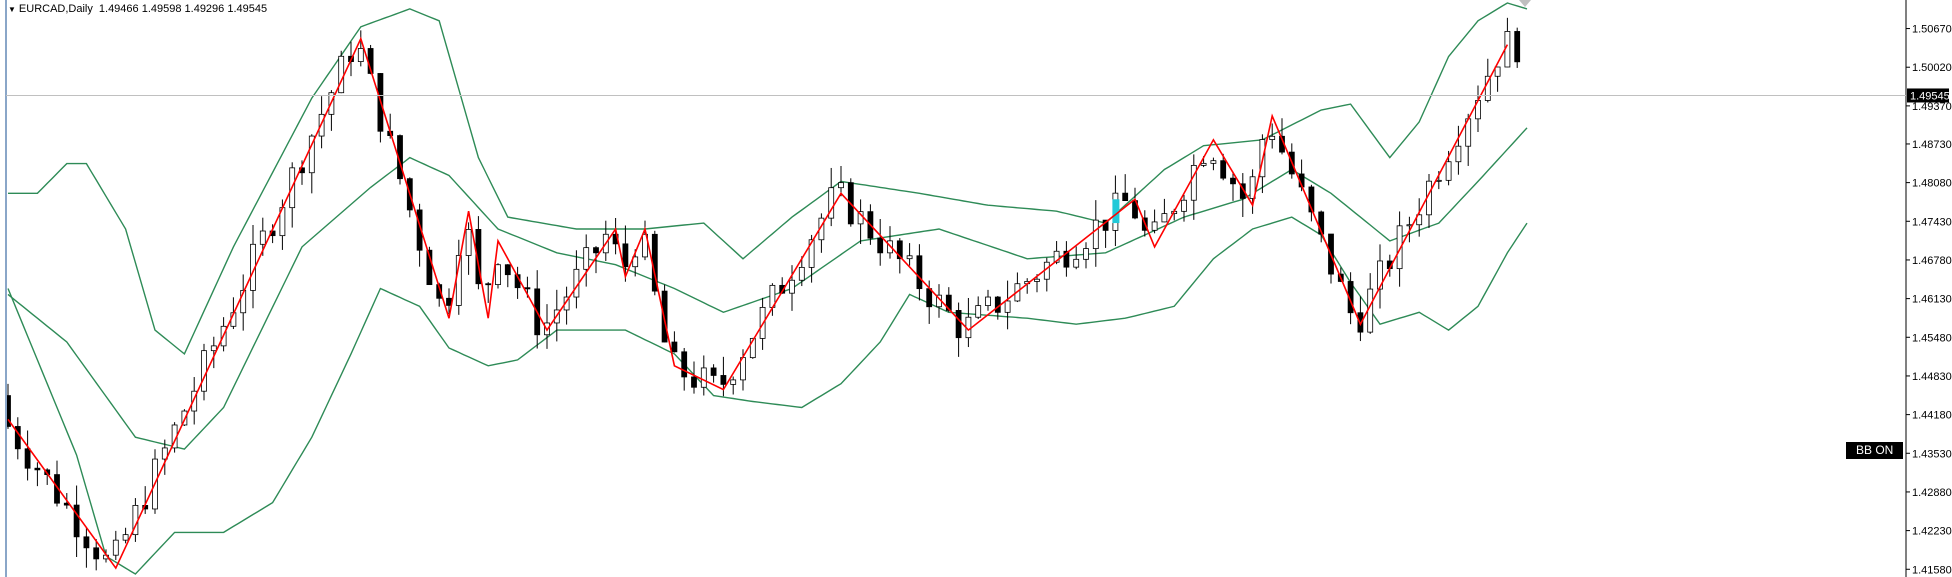 Image resolution: width=1952 pixels, height=577 pixels. What do you see at coordinates (1932, 338) in the screenshot?
I see `y-tick-label: 1.45480` at bounding box center [1932, 338].